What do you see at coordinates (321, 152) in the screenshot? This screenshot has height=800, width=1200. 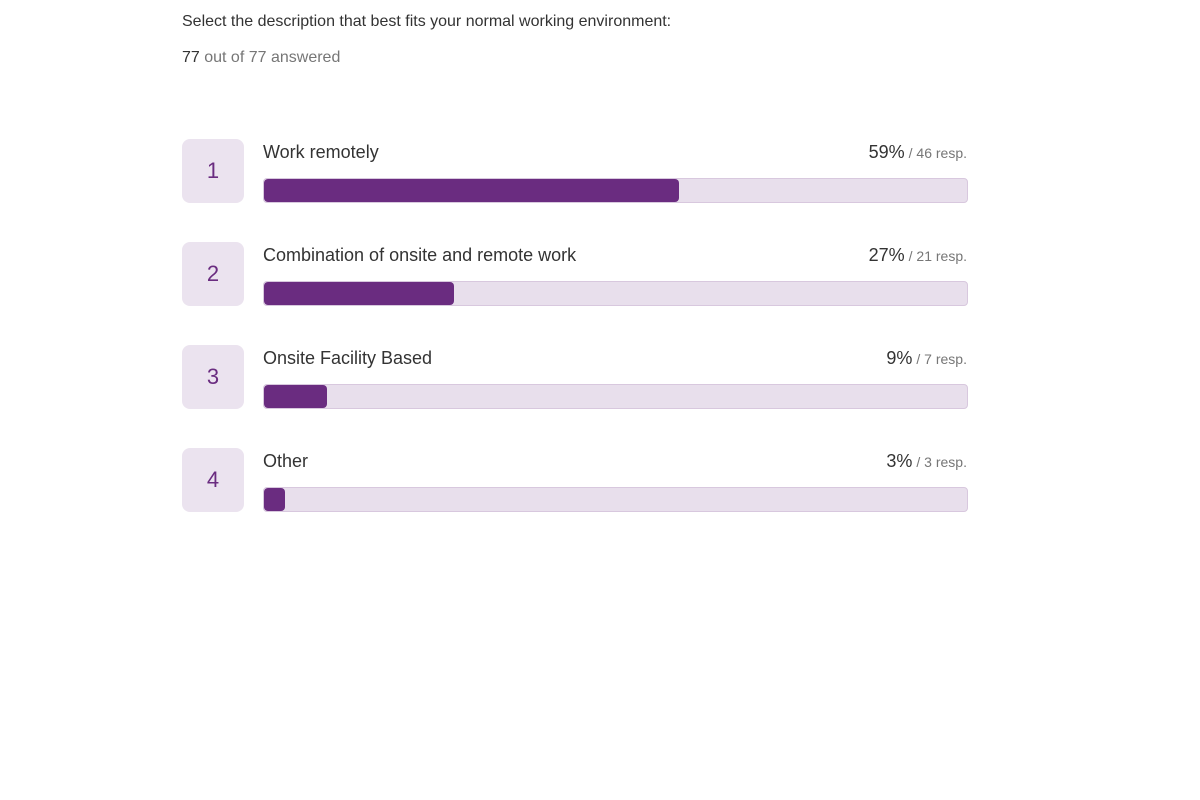 I see `option-label: Work remotely` at bounding box center [321, 152].